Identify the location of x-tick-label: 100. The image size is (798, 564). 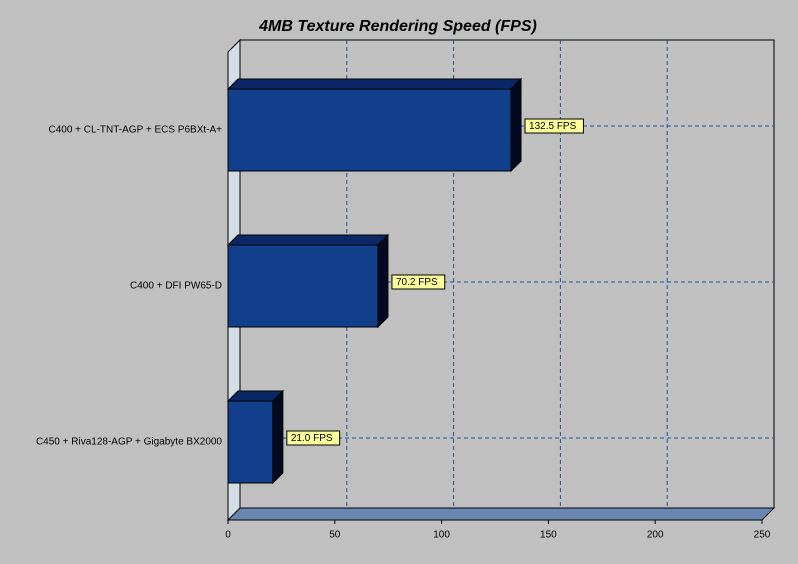
(441, 535).